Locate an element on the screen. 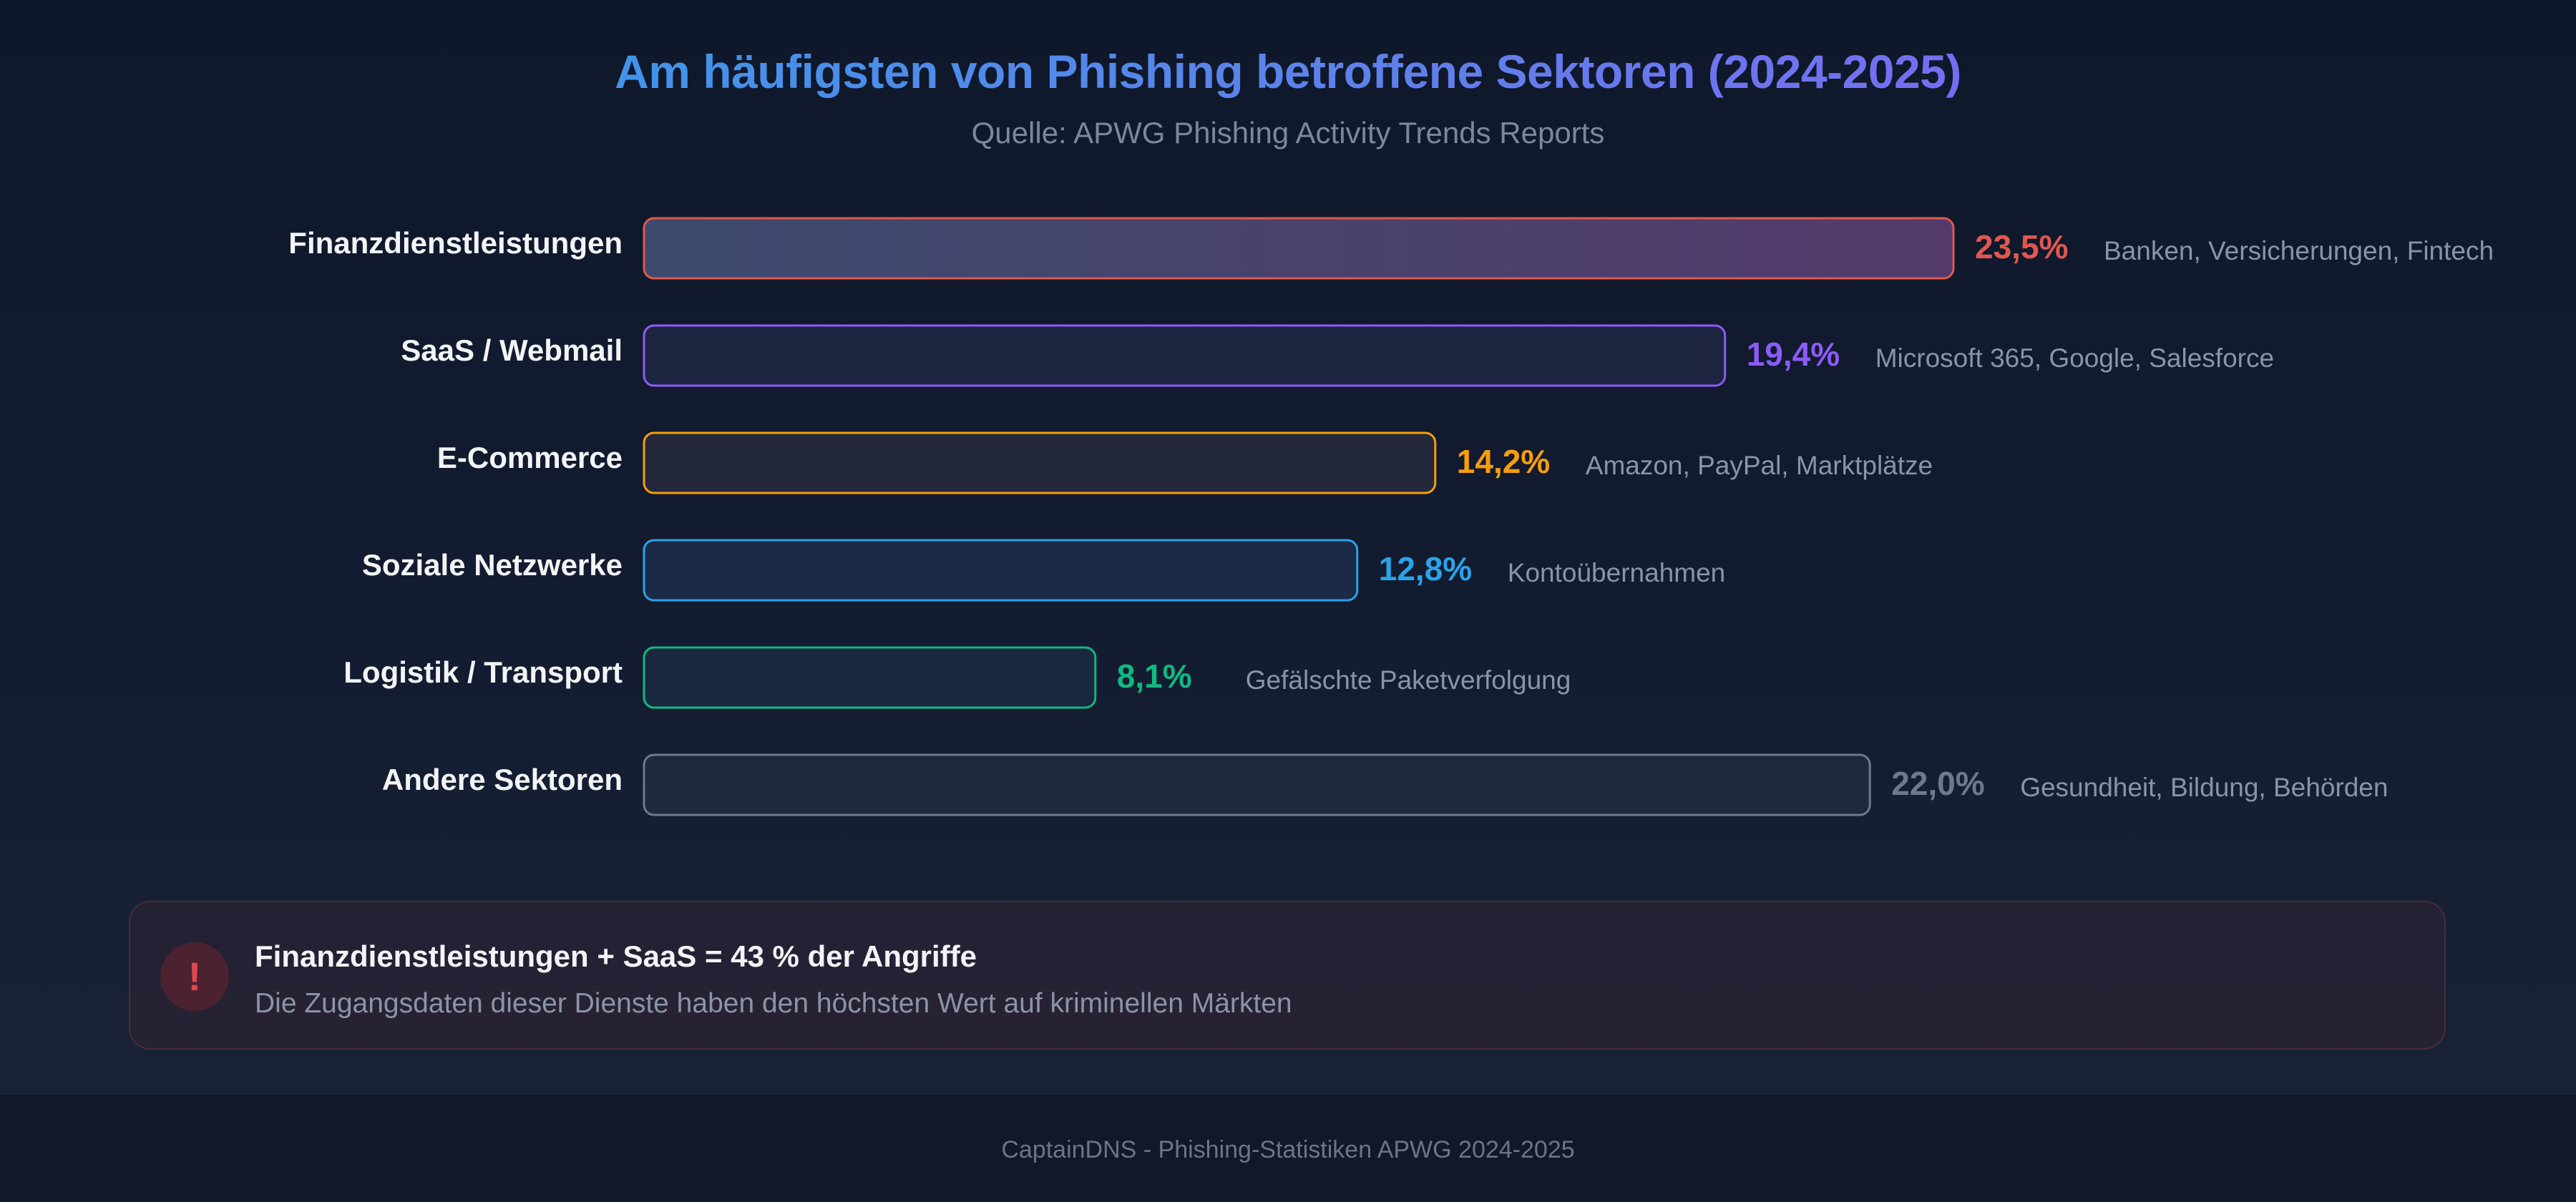 This screenshot has width=2576, height=1202. exclamation-icon: ! is located at coordinates (194, 977).